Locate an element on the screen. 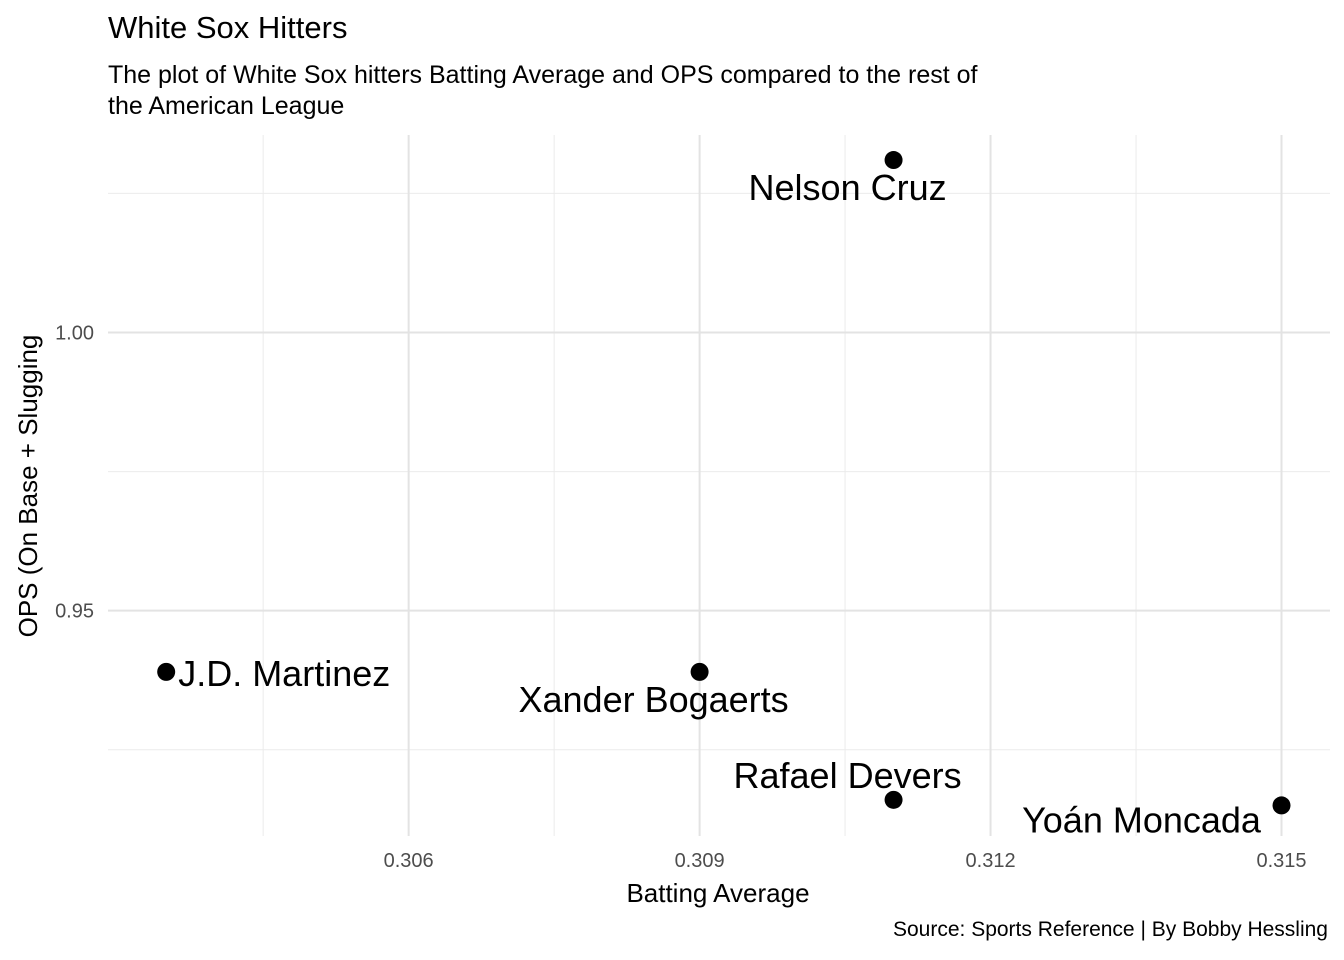 Image resolution: width=1344 pixels, height=960 pixels. point-label: Yoán Moncada is located at coordinates (1142, 819).